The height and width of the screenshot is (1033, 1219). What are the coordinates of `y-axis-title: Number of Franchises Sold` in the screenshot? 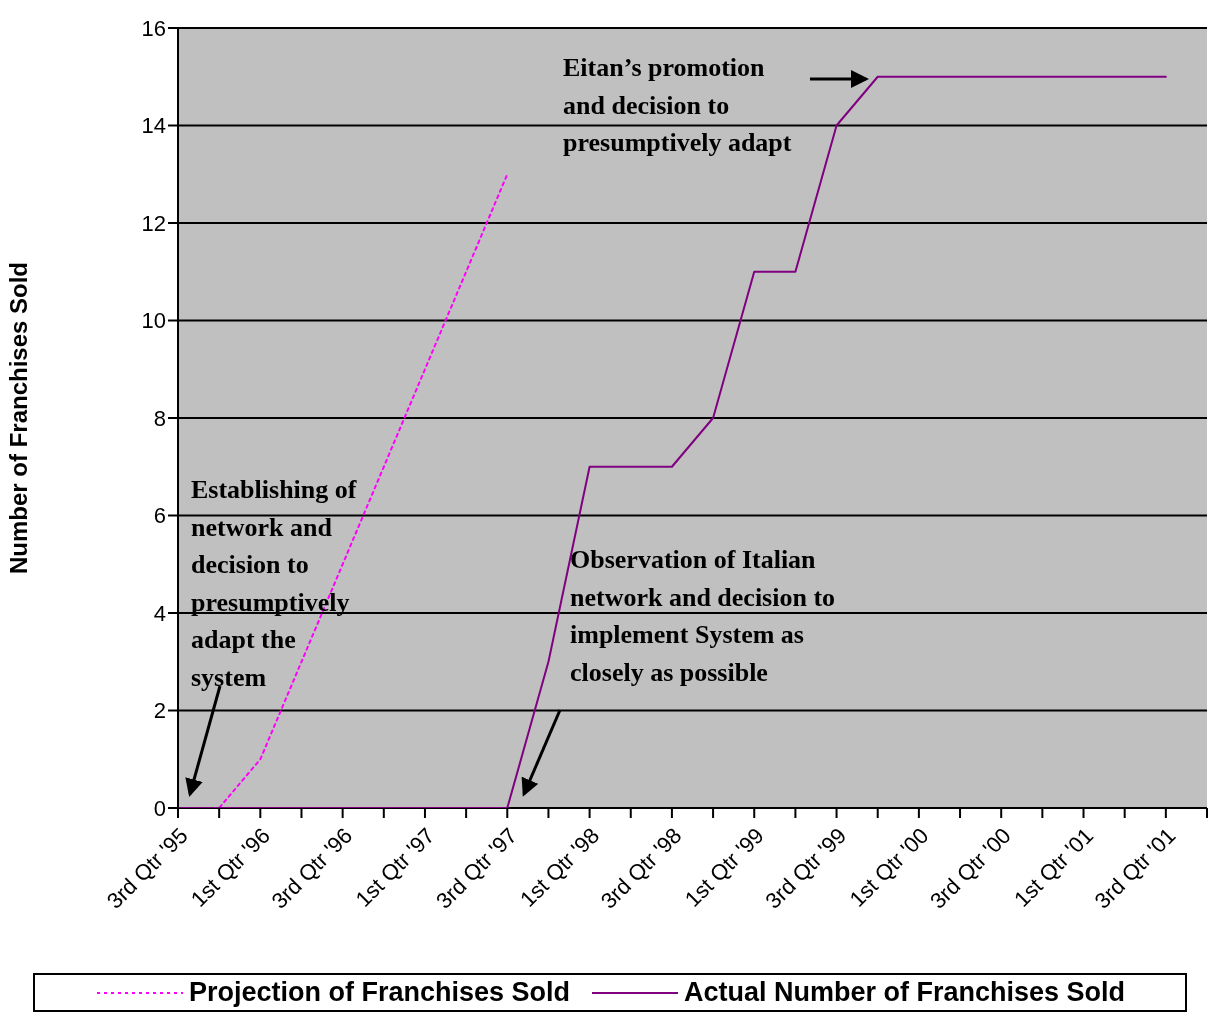 It's located at (18, 418).